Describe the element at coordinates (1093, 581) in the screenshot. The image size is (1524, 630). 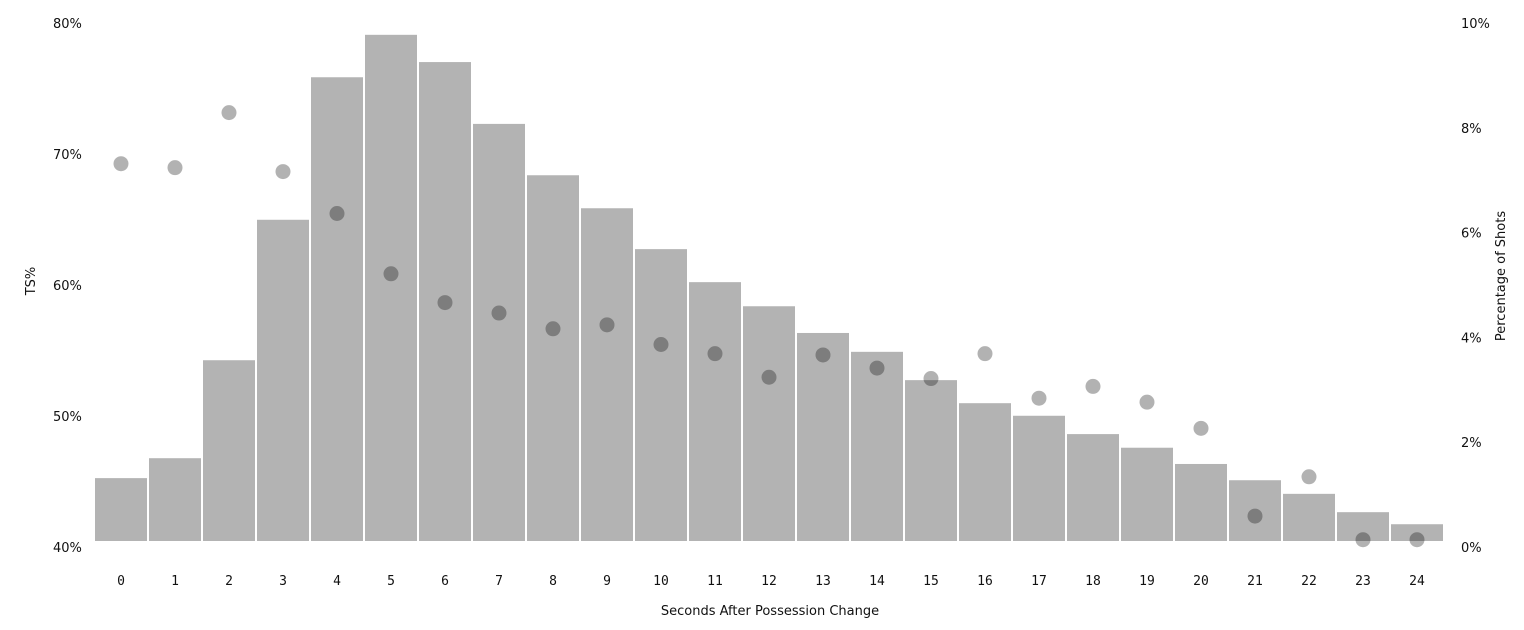
I see `x-tick-label: 18` at that location.